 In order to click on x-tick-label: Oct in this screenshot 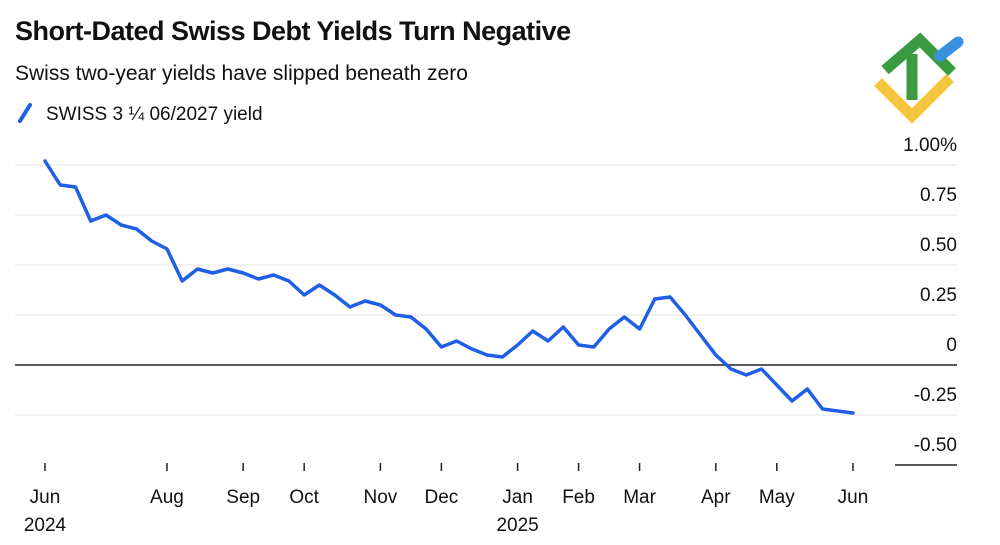, I will do `click(304, 497)`.